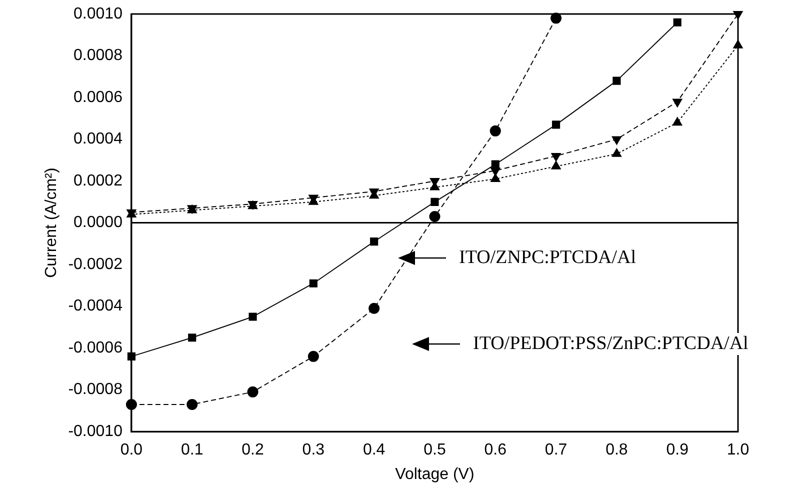  What do you see at coordinates (98, 181) in the screenshot?
I see `y-tick-label: 0.0002` at bounding box center [98, 181].